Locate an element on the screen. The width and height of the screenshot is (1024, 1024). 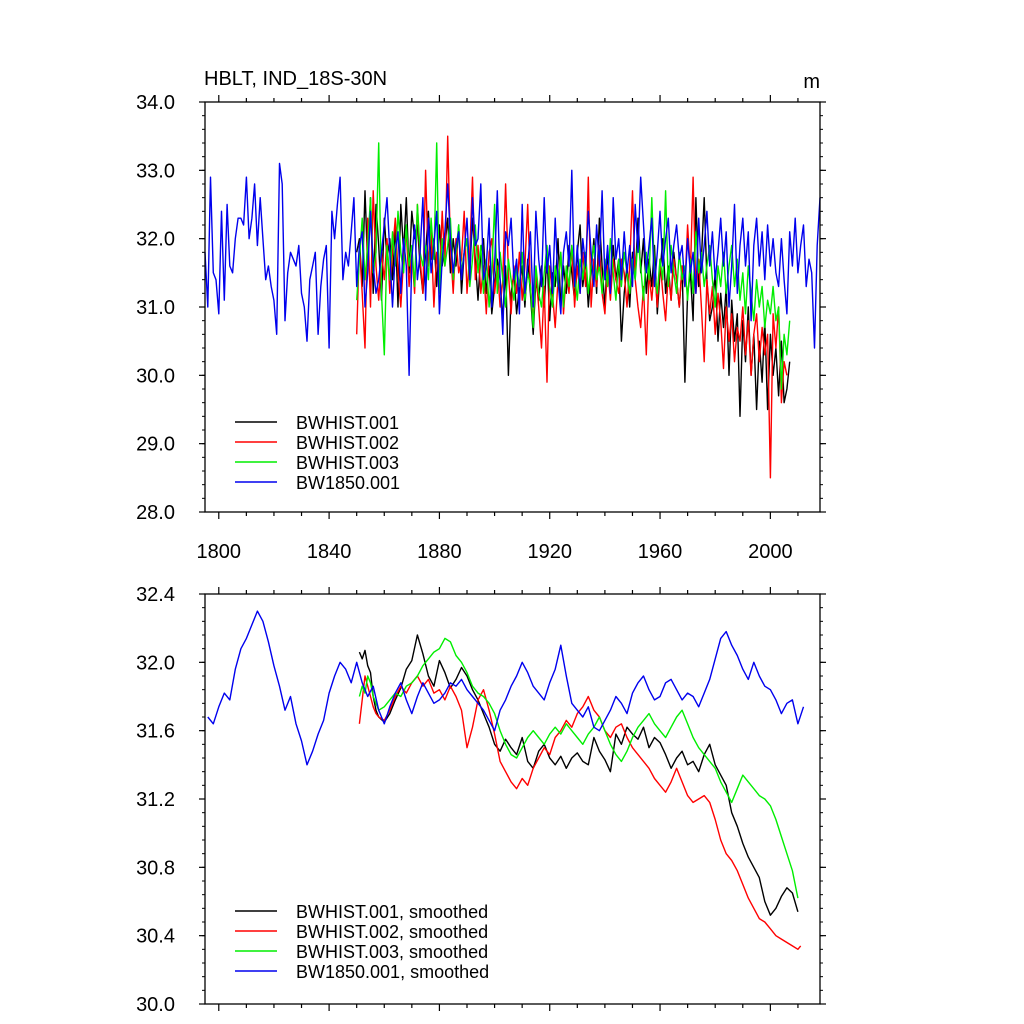
bottom-ytick-label: 30.8 is located at coordinates (155, 868).